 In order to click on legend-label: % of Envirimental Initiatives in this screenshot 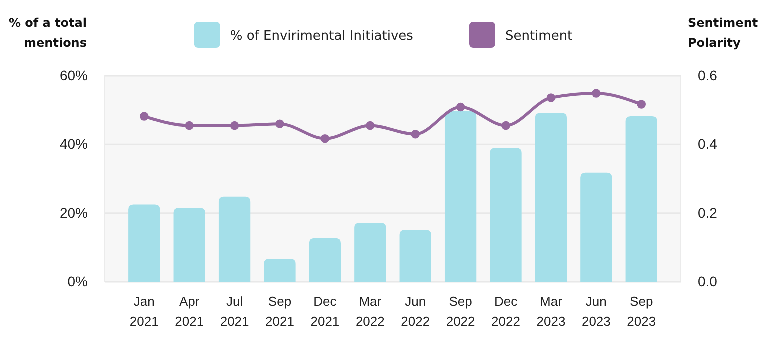, I will do `click(322, 36)`.